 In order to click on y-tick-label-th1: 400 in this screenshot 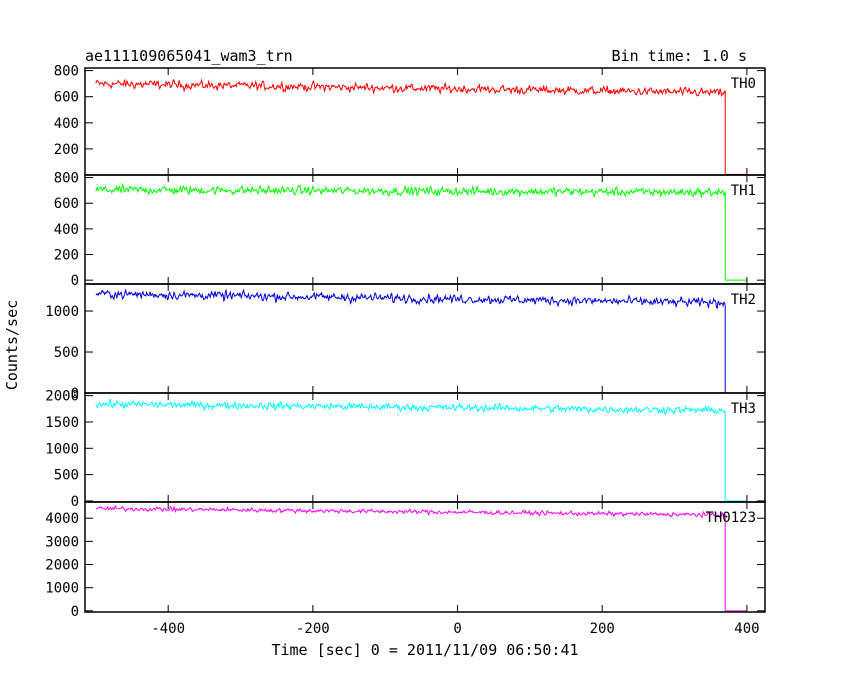, I will do `click(66, 230)`.